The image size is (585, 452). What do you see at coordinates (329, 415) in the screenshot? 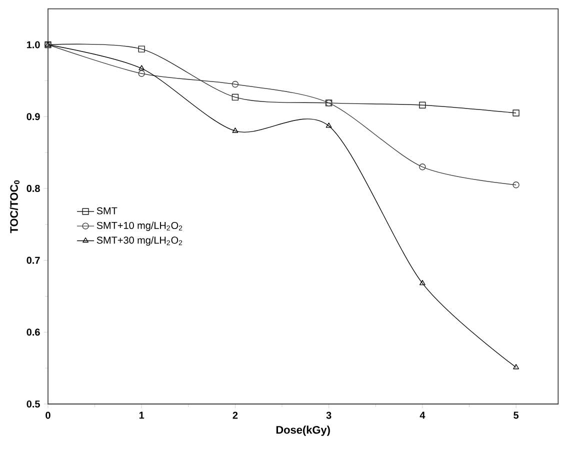
I see `x-tick-label: 3` at bounding box center [329, 415].